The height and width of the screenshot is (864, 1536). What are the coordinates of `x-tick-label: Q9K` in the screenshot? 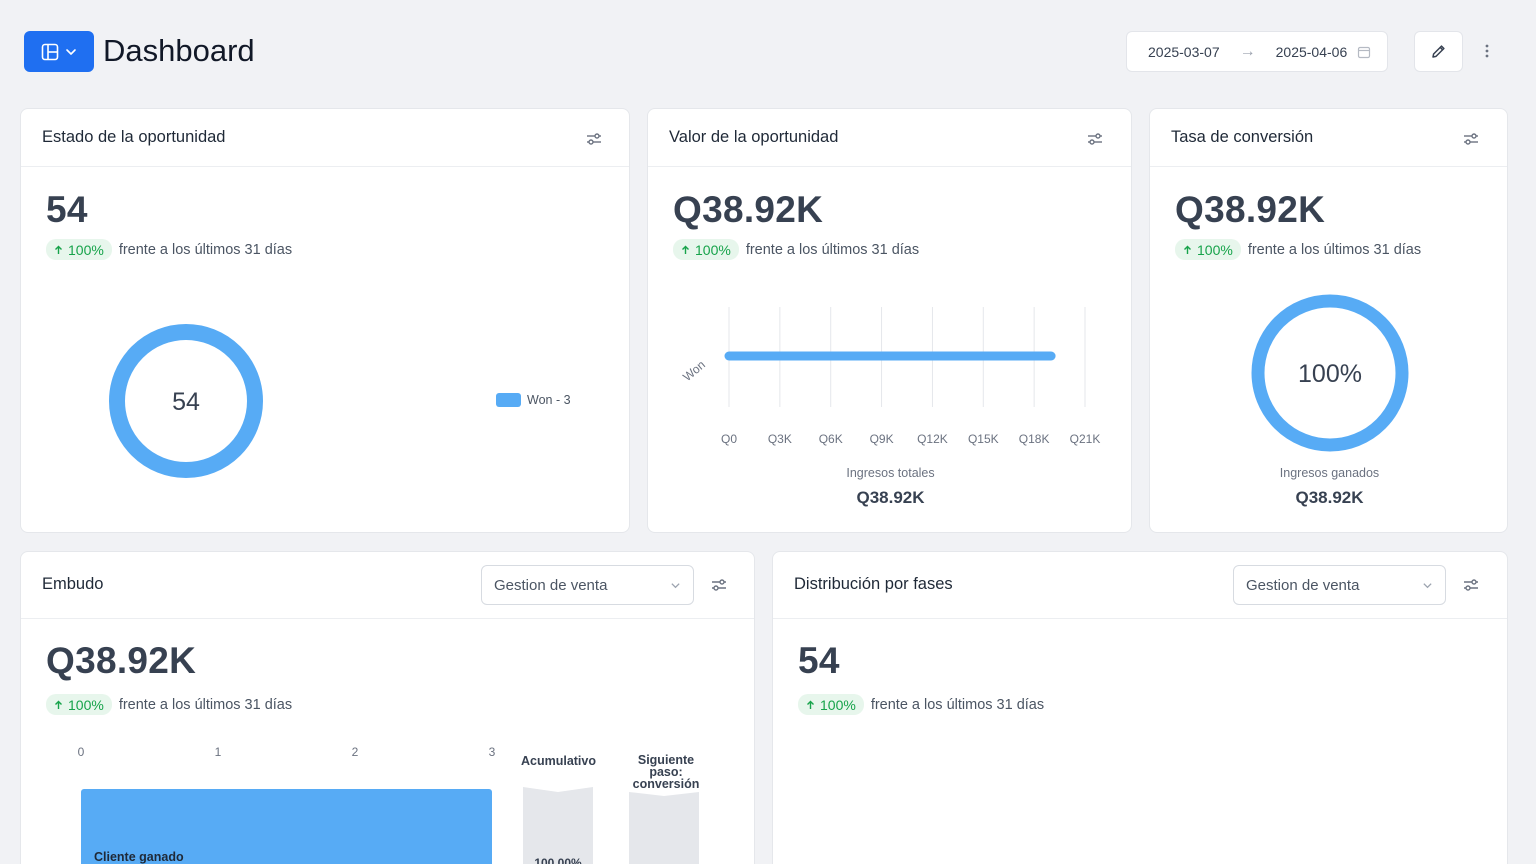 It's located at (882, 439).